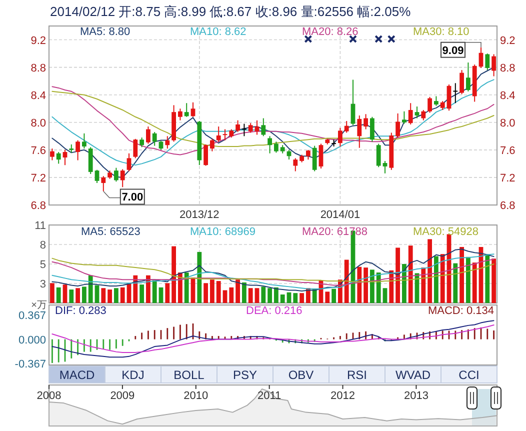 This screenshot has width=526, height=431. Describe the element at coordinates (133, 375) in the screenshot. I see `text: KDJ` at that location.